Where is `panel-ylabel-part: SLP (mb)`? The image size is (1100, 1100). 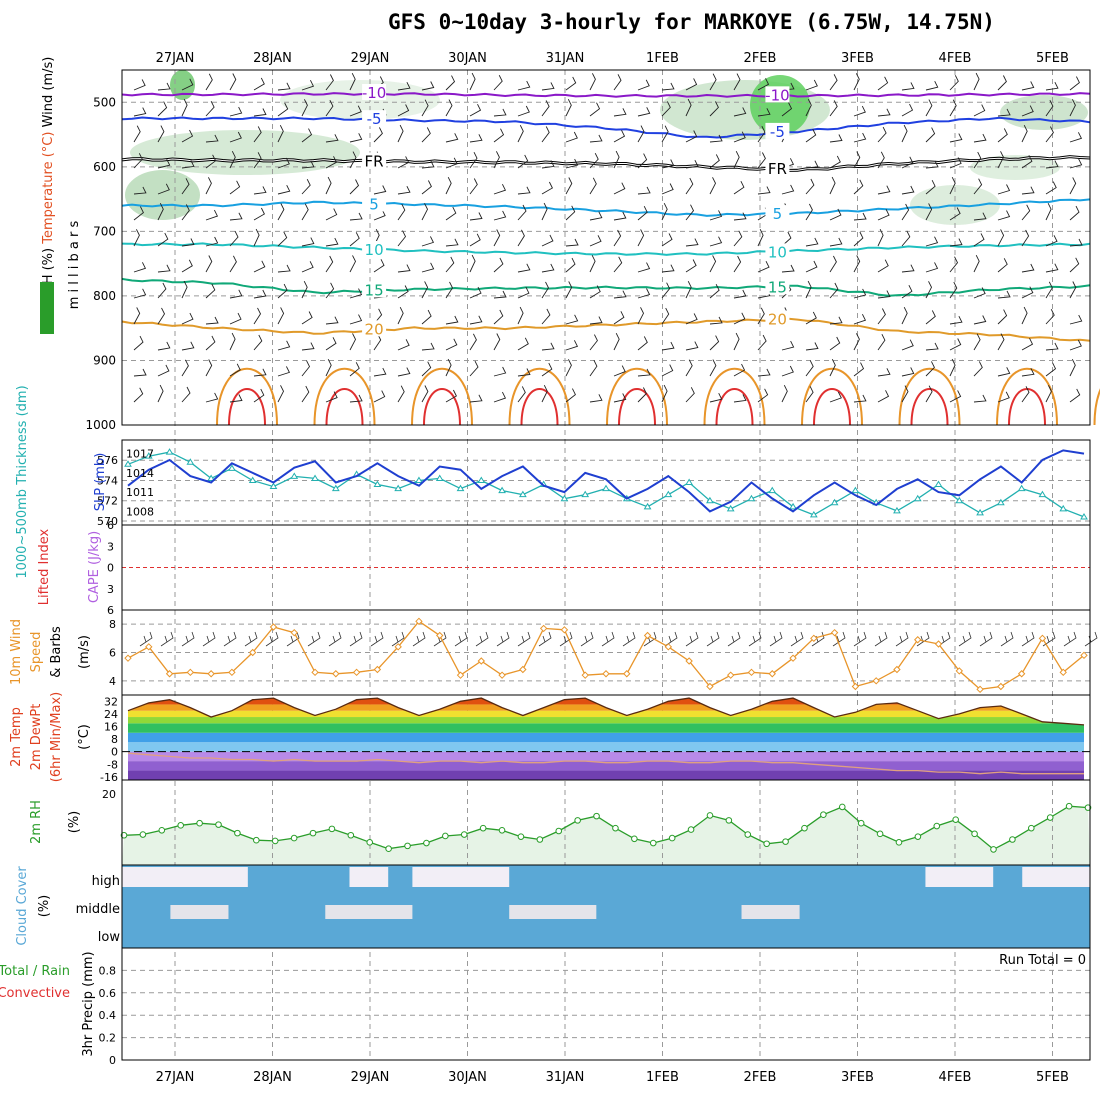
panel-ylabel-part: SLP (mb) is located at coordinates (100, 482).